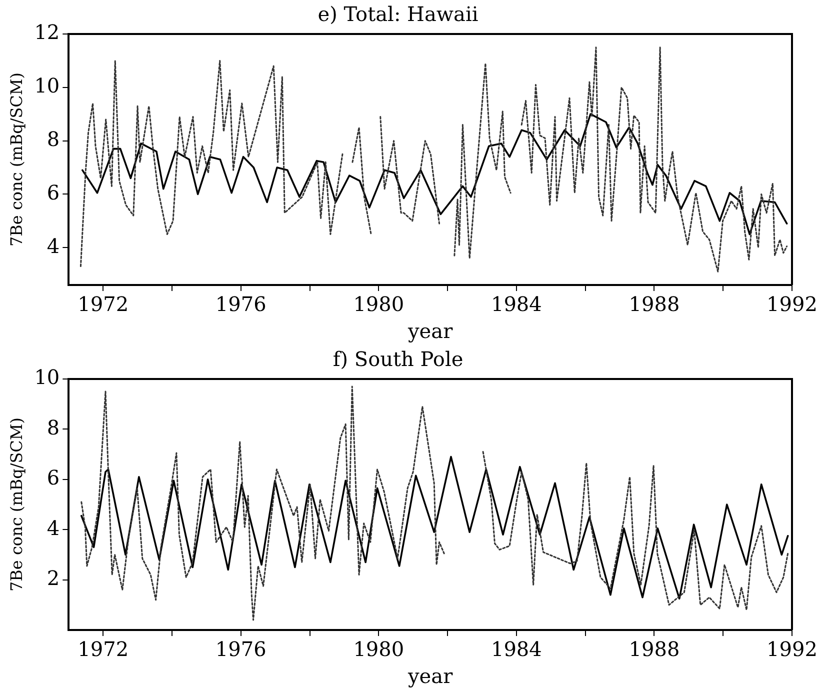 The image size is (832, 697). I want to click on y-tick-label: 2, so click(53, 578).